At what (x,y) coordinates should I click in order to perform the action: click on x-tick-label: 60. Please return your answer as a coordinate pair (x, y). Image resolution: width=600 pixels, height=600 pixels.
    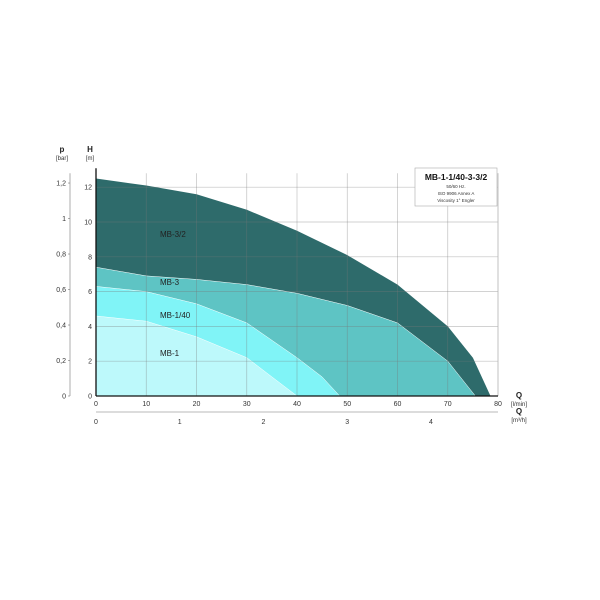
    Looking at the image, I should click on (398, 404).